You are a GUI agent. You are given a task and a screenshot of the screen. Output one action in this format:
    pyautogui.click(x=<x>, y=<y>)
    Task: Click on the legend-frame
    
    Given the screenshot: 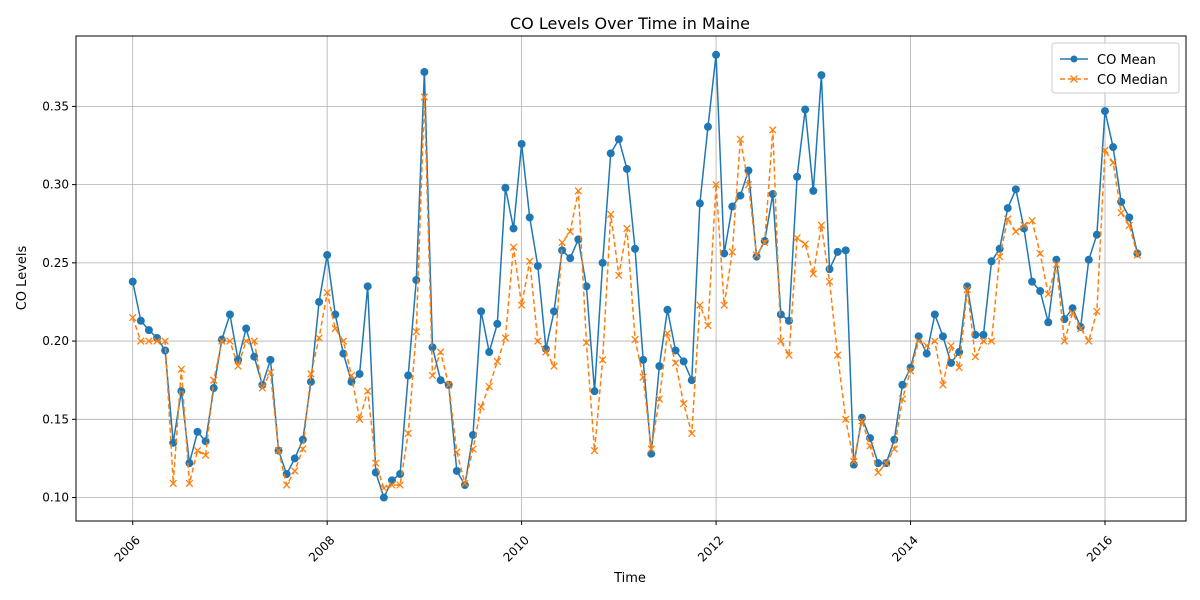 What is the action you would take?
    pyautogui.click(x=1115, y=68)
    